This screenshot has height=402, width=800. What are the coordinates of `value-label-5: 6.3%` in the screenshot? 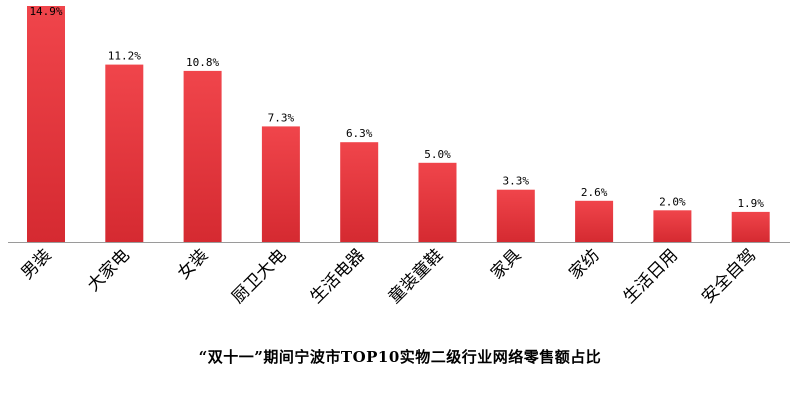 It's located at (359, 133).